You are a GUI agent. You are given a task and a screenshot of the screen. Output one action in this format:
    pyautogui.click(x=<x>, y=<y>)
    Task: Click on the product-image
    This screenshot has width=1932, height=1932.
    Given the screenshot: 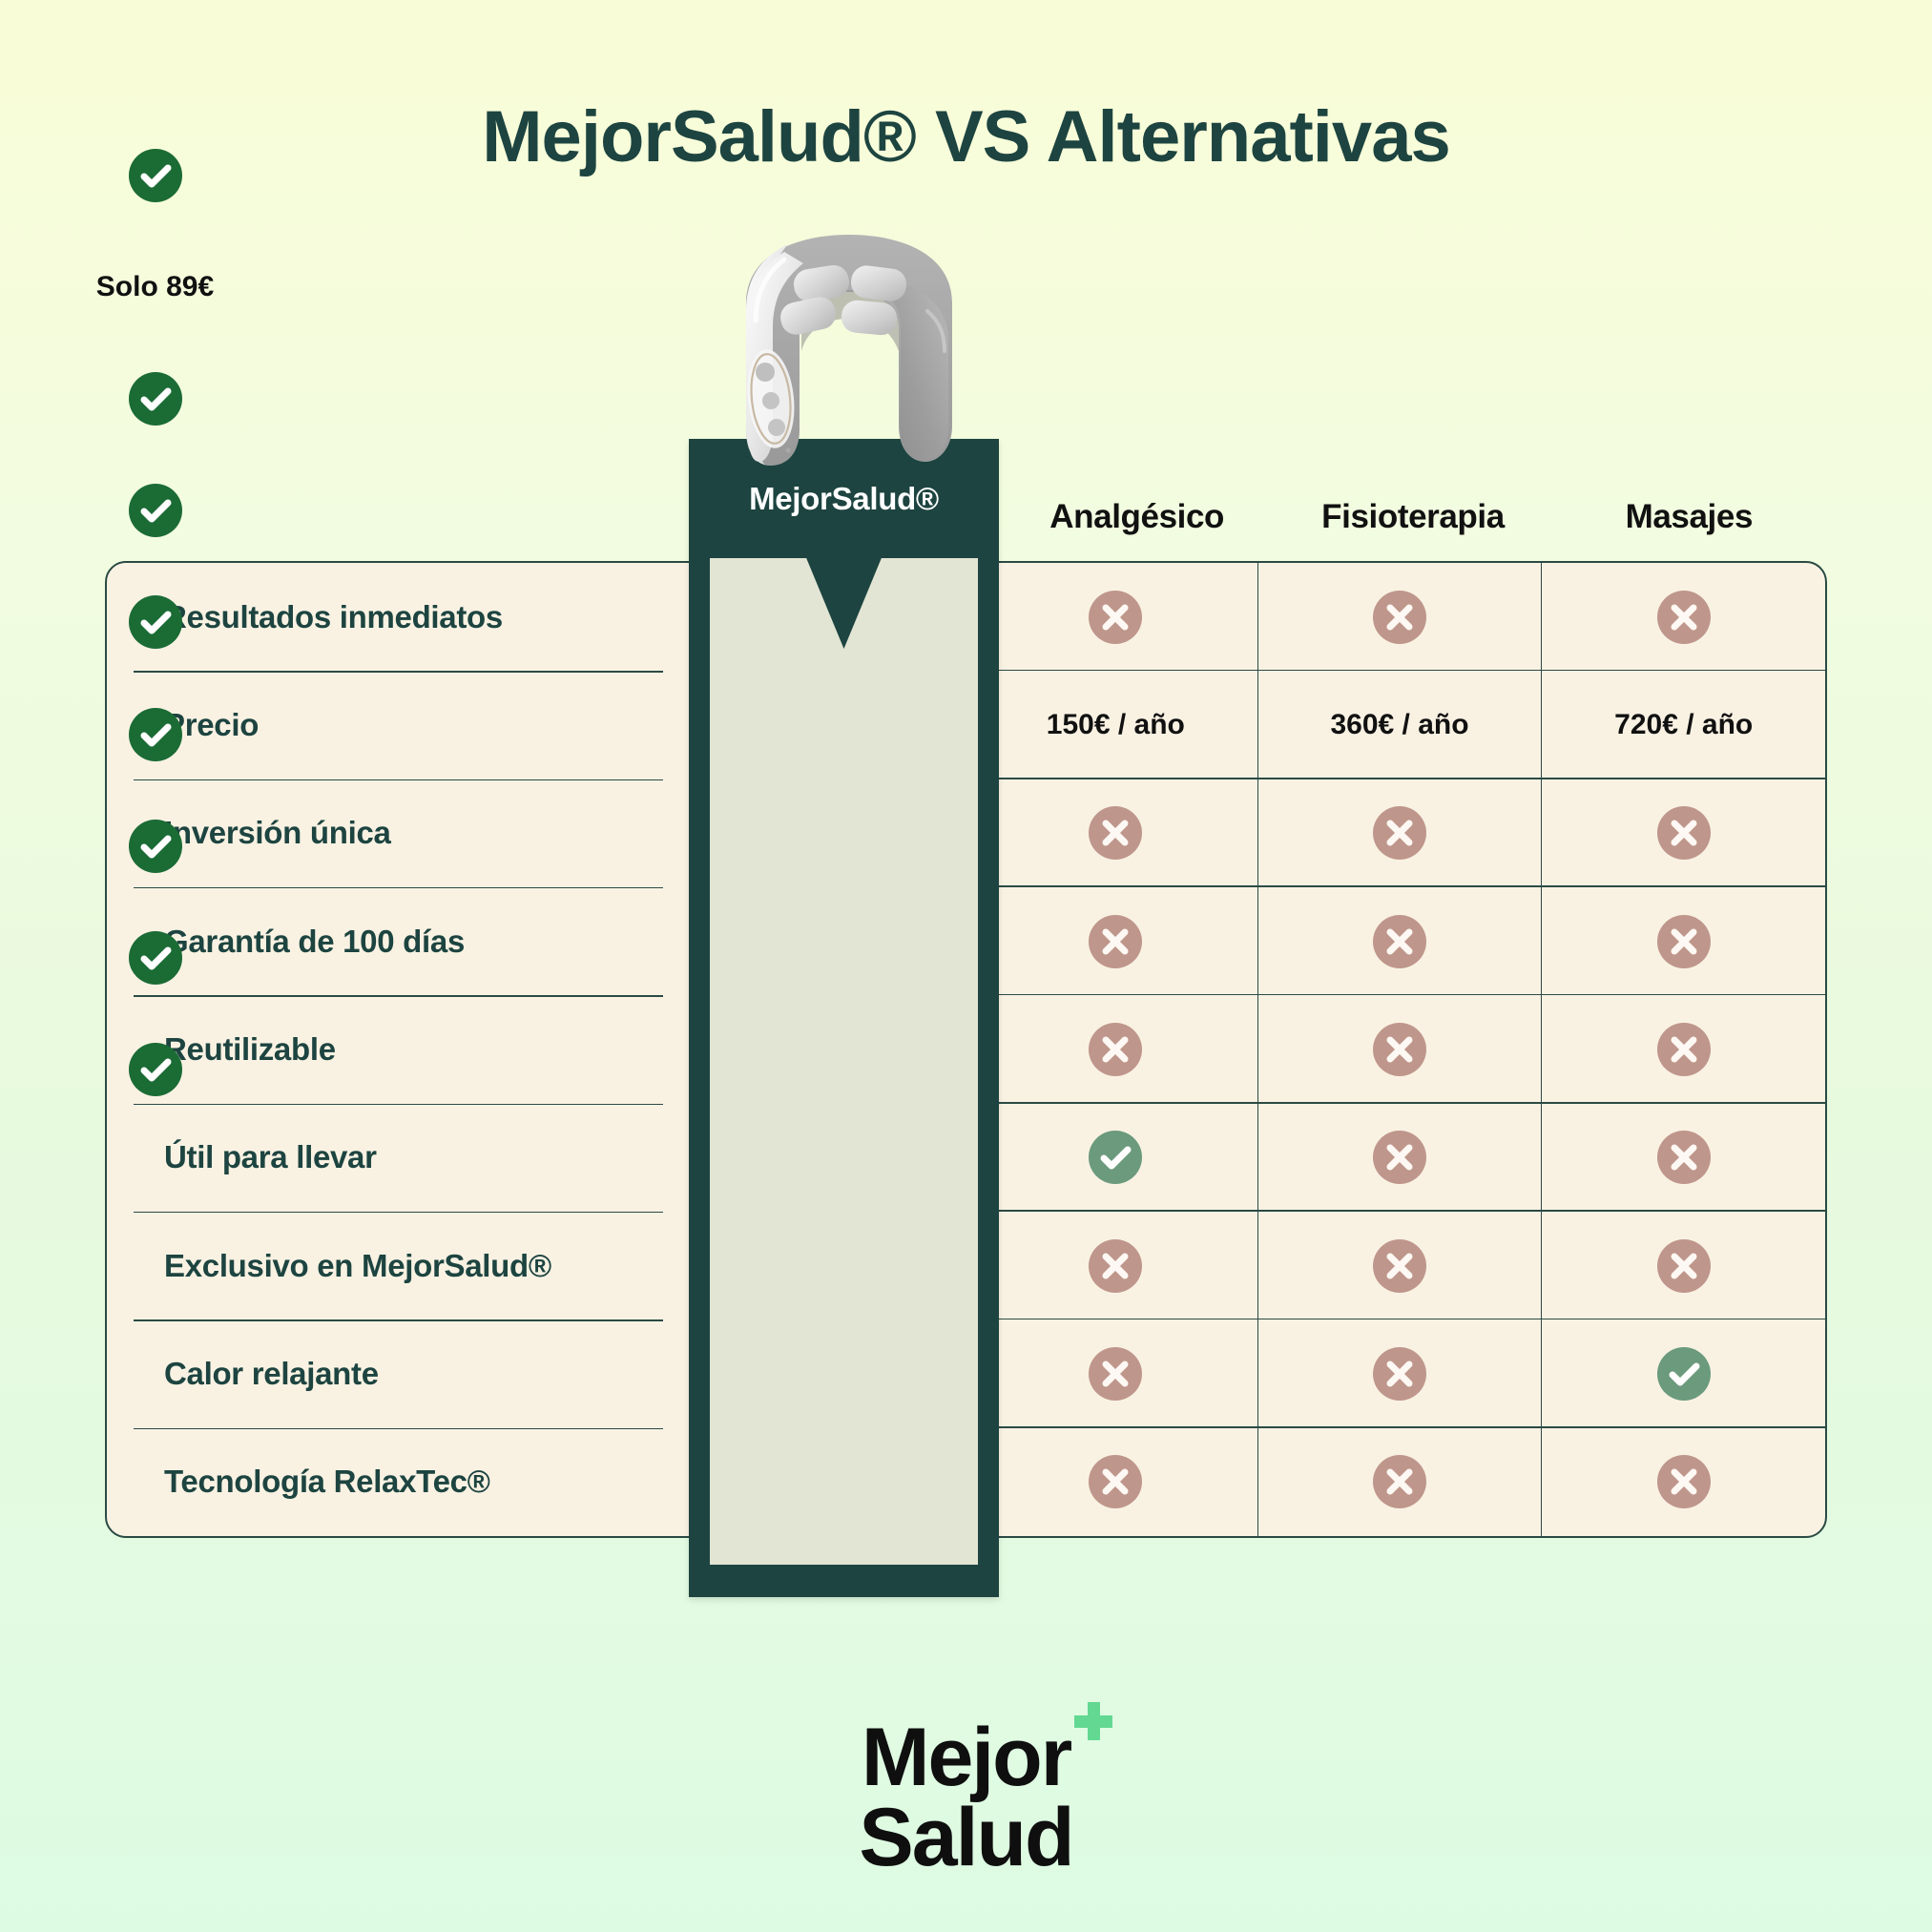 What is the action you would take?
    pyautogui.click(x=849, y=348)
    